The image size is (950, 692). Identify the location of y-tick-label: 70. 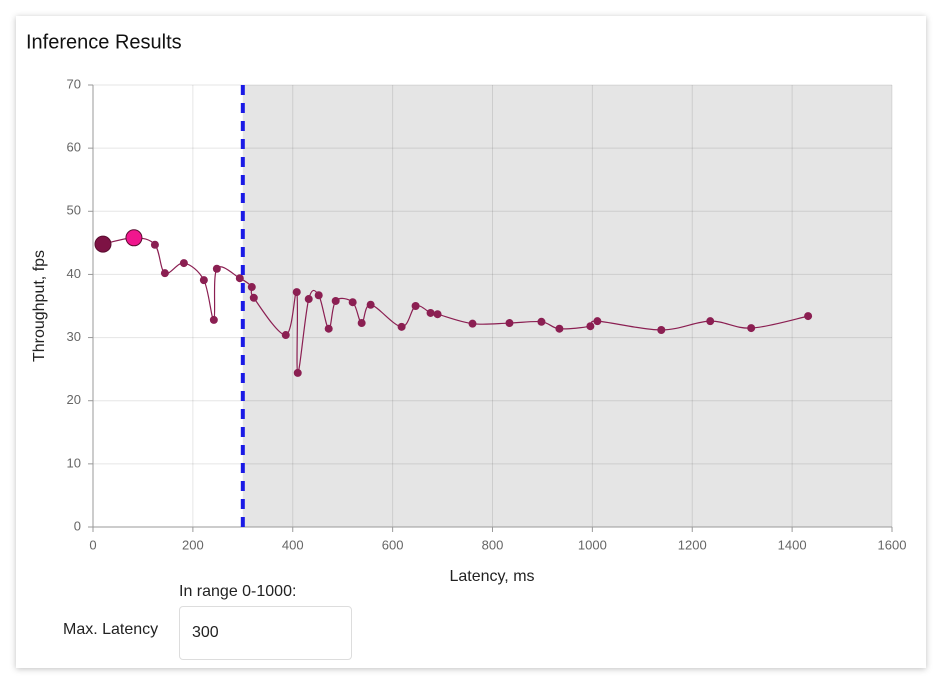
(74, 83).